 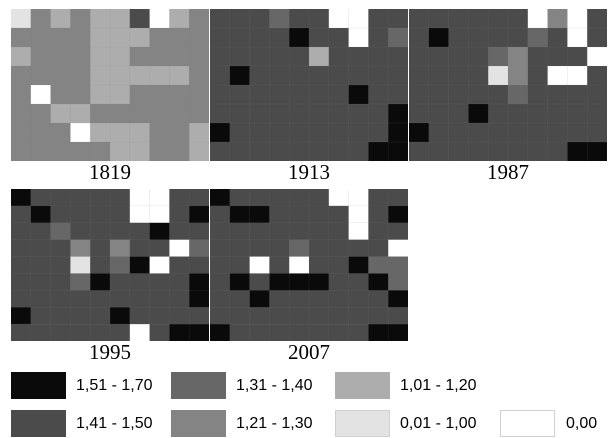 I want to click on legend-label: 0,01 - 1,00, so click(x=438, y=423).